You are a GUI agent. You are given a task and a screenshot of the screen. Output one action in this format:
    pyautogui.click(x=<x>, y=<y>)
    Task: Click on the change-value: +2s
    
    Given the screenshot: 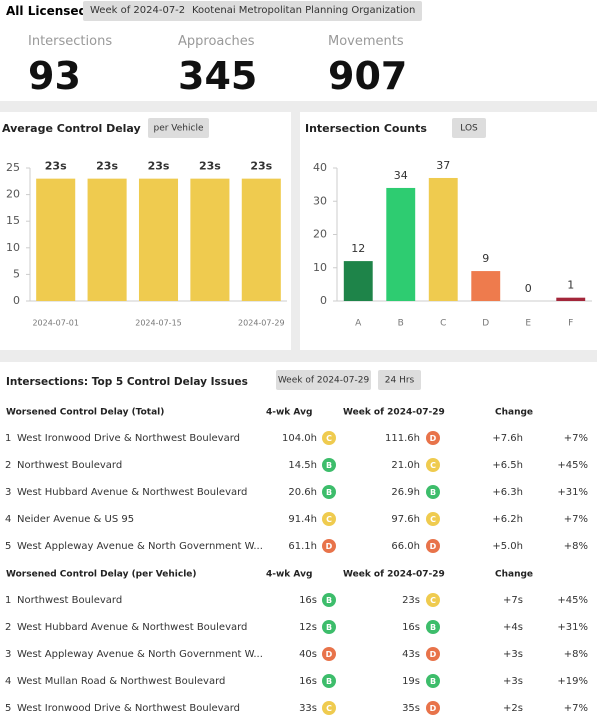 What is the action you would take?
    pyautogui.click(x=513, y=708)
    